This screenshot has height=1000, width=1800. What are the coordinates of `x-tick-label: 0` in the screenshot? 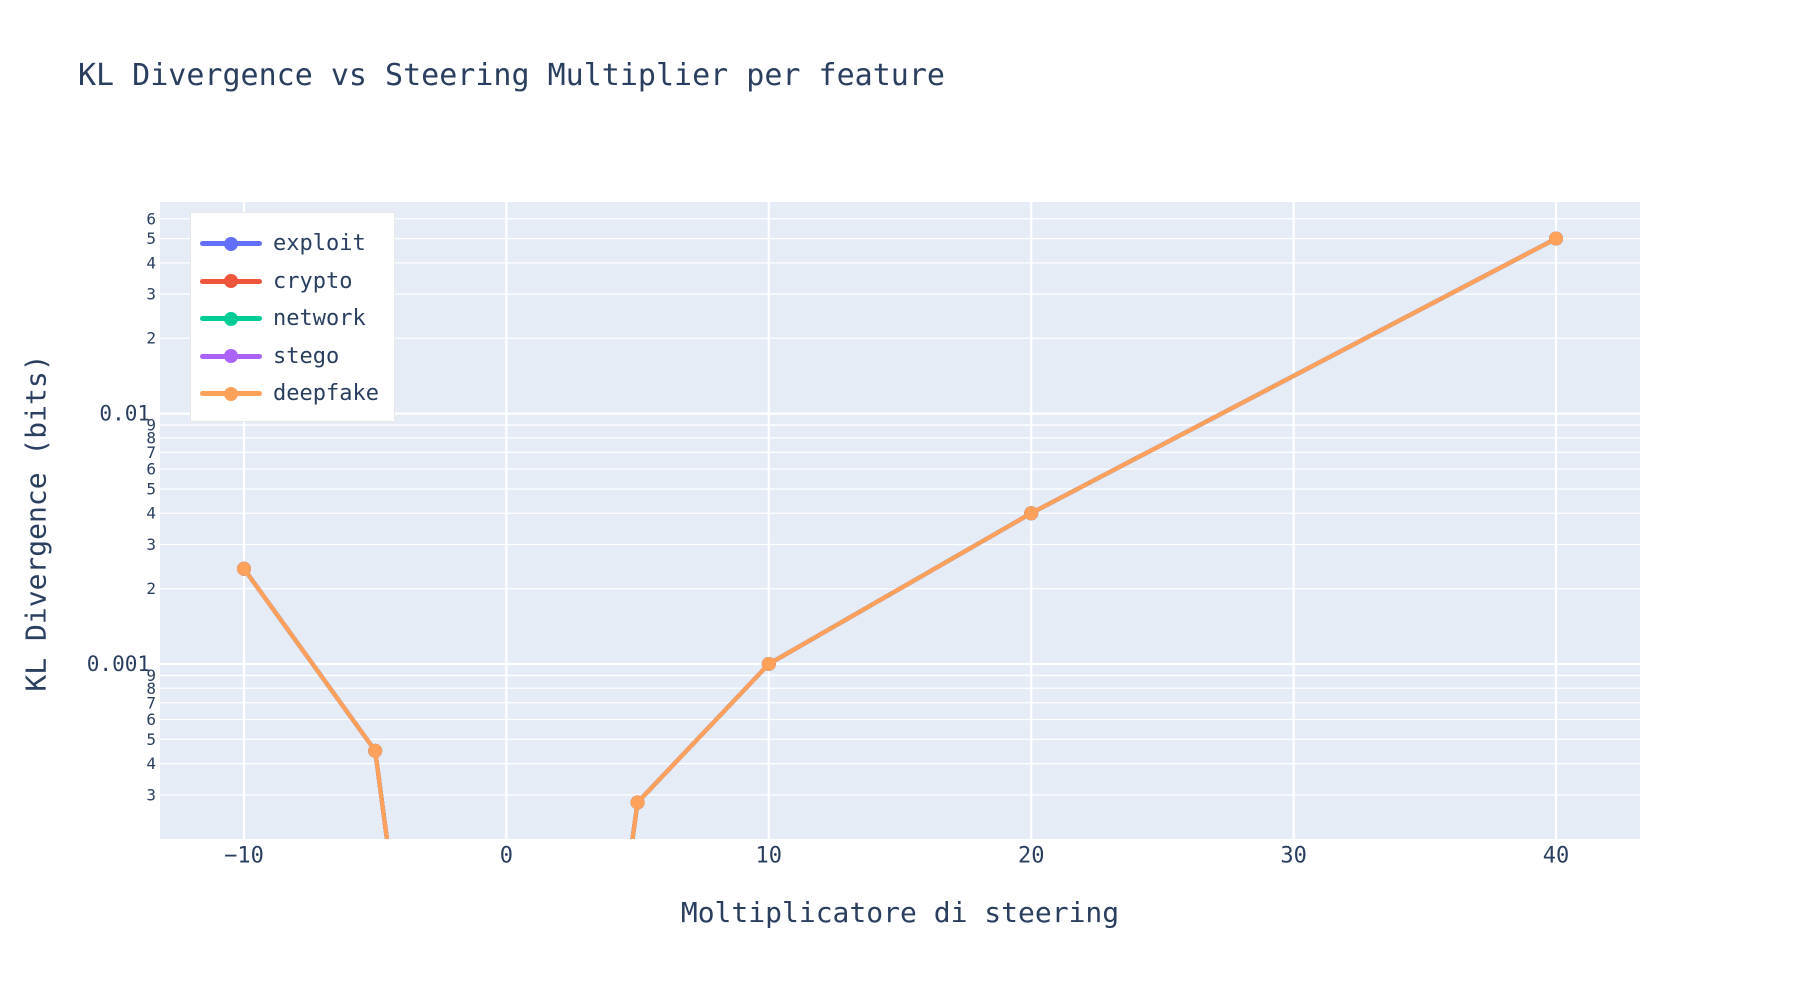 It's located at (506, 856).